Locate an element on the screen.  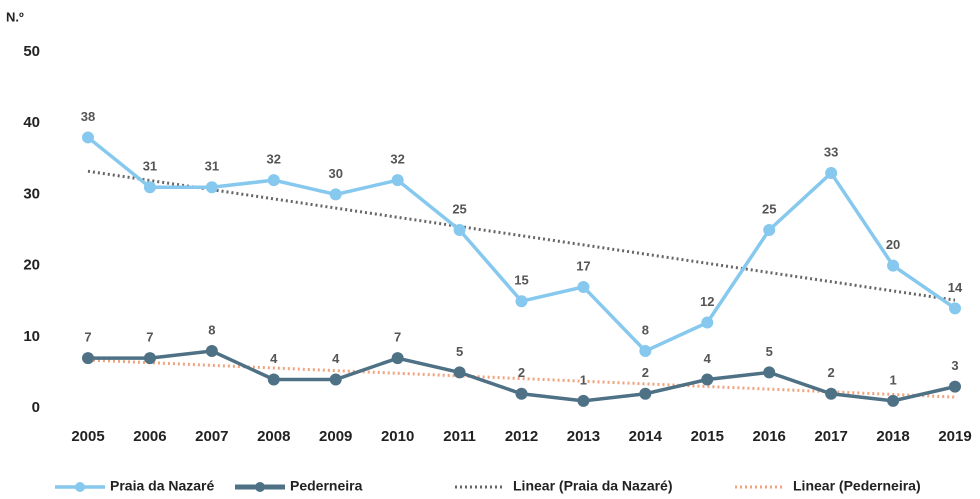
y-tick-label: 30 is located at coordinates (31, 193).